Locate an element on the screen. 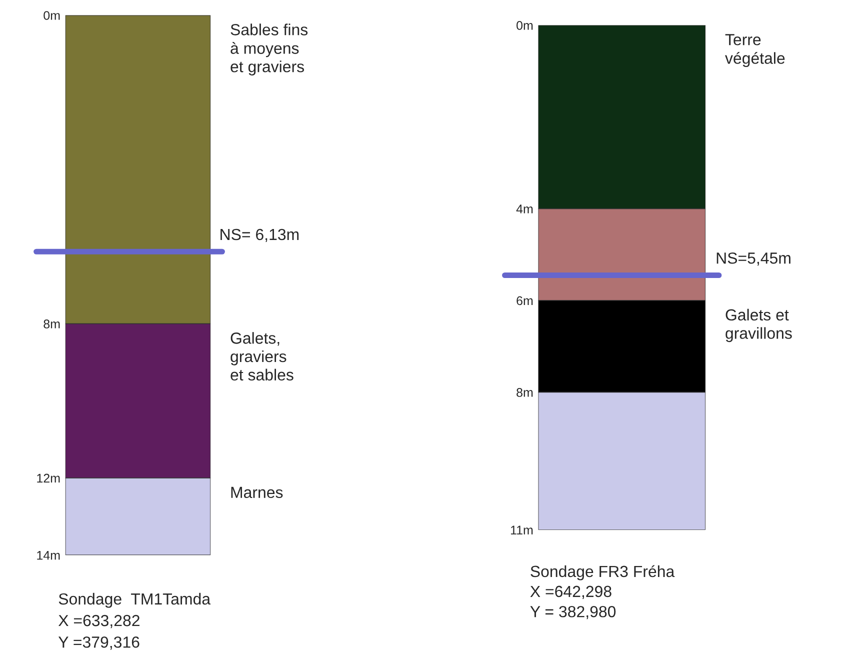 The width and height of the screenshot is (849, 664). ref-line-label: NS= 6,13m is located at coordinates (259, 235).